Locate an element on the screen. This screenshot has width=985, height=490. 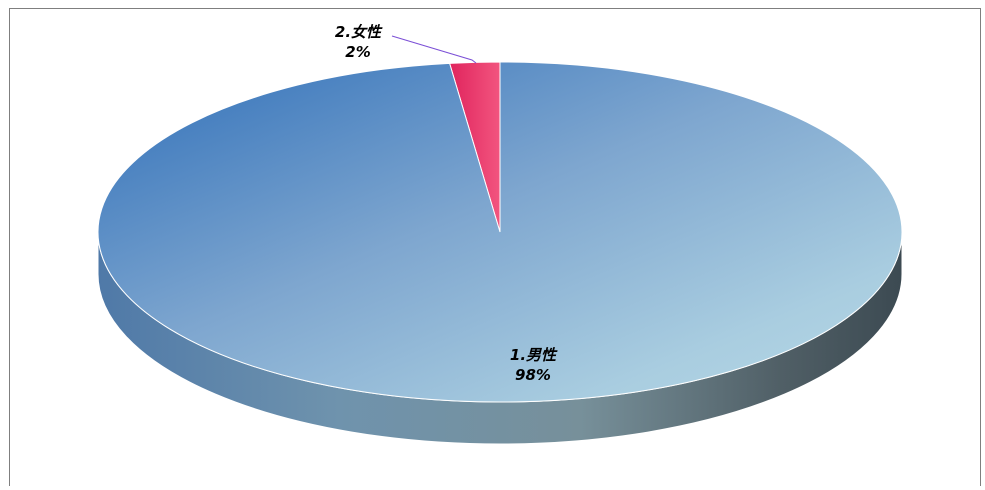
data-label-female: 2.女性 2% is located at coordinates (359, 42).